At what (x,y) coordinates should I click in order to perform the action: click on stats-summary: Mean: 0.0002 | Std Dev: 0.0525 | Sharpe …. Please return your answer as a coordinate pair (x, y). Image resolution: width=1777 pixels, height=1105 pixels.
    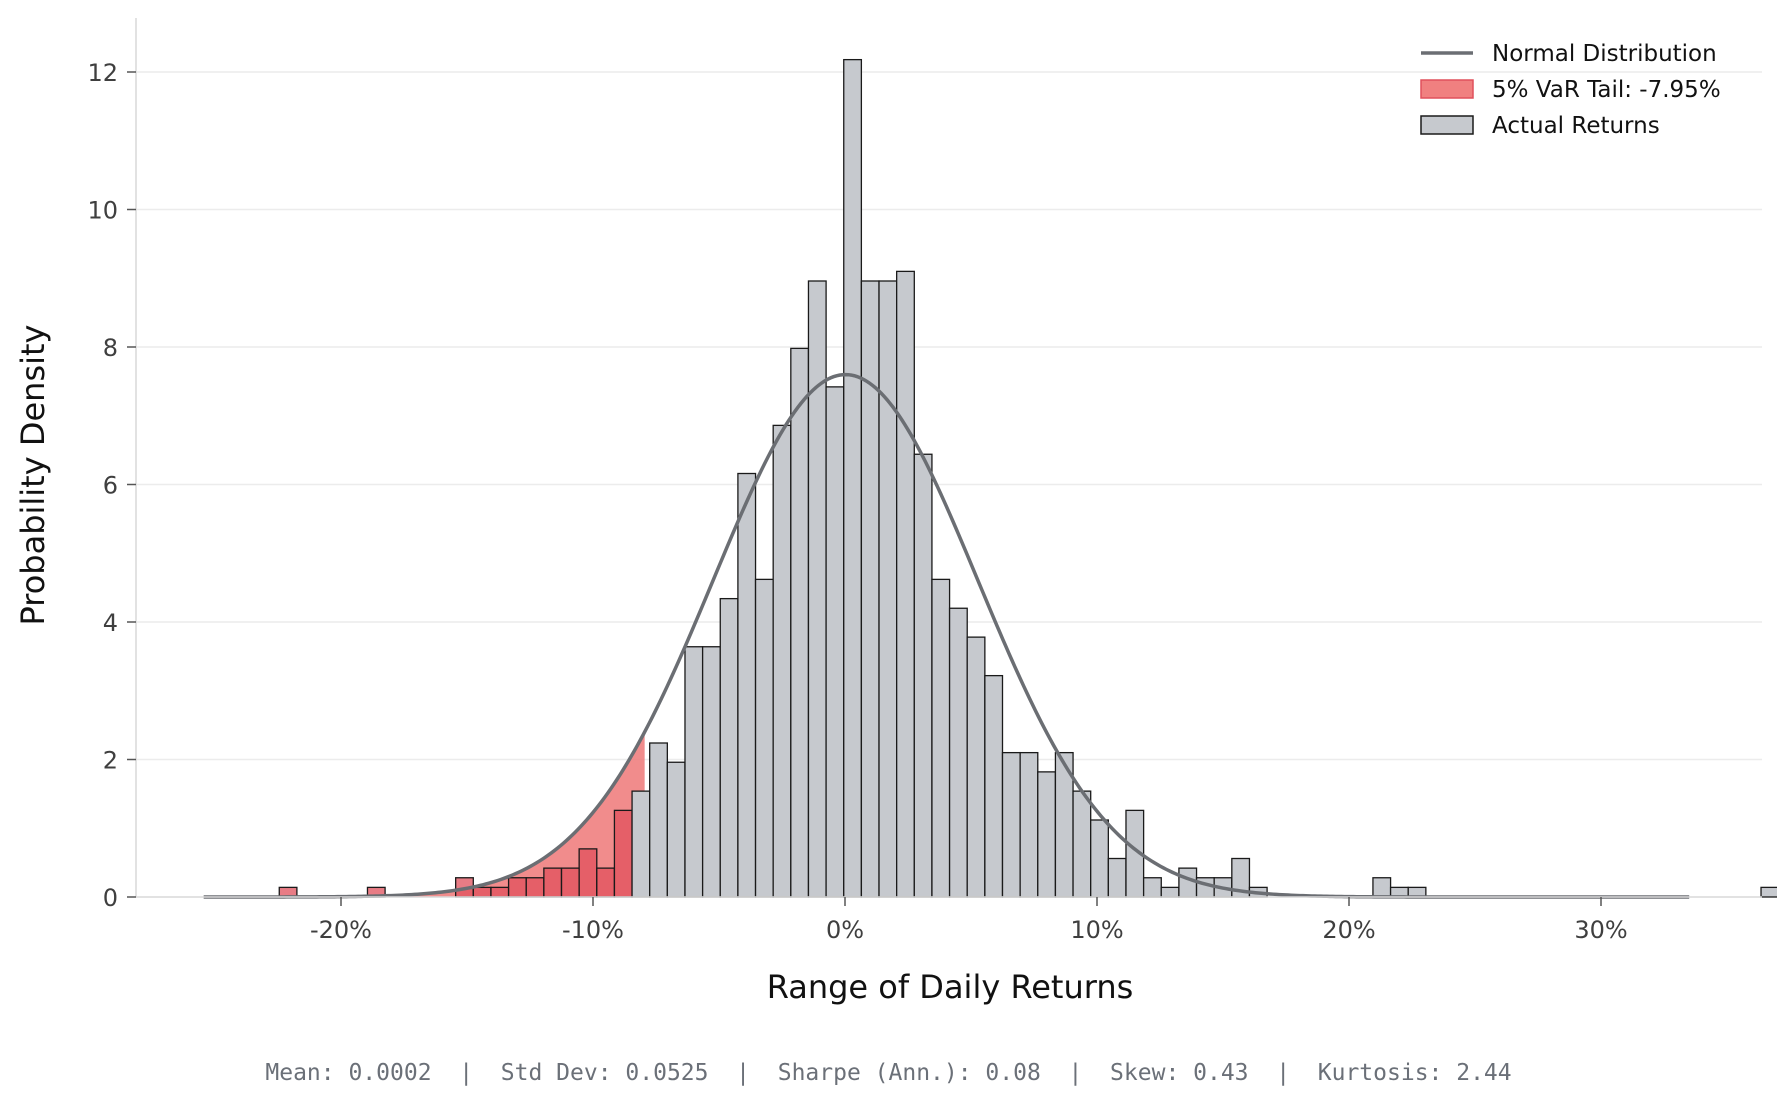
    Looking at the image, I should click on (888, 1073).